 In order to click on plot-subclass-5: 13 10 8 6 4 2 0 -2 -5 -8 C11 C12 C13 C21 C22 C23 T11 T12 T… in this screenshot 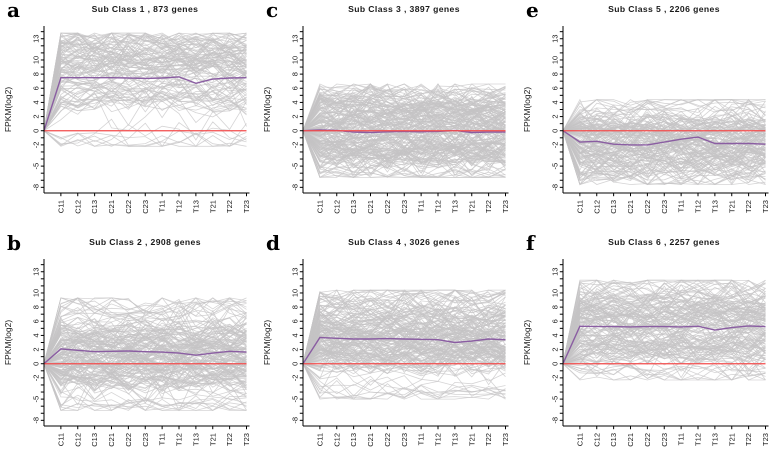, I will do `click(646, 120)`.